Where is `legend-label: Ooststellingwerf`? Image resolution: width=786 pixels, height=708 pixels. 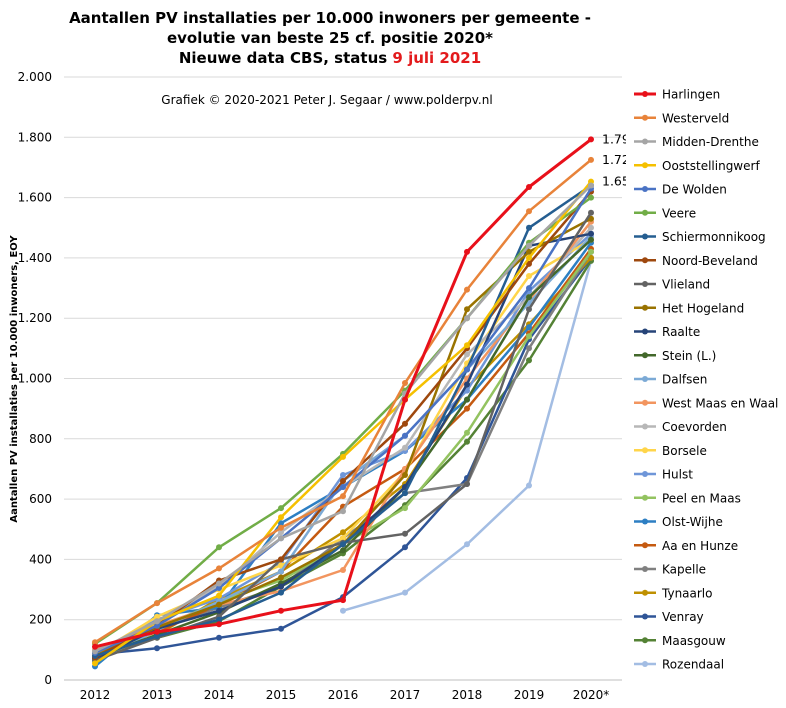 legend-label: Ooststellingwerf is located at coordinates (711, 166).